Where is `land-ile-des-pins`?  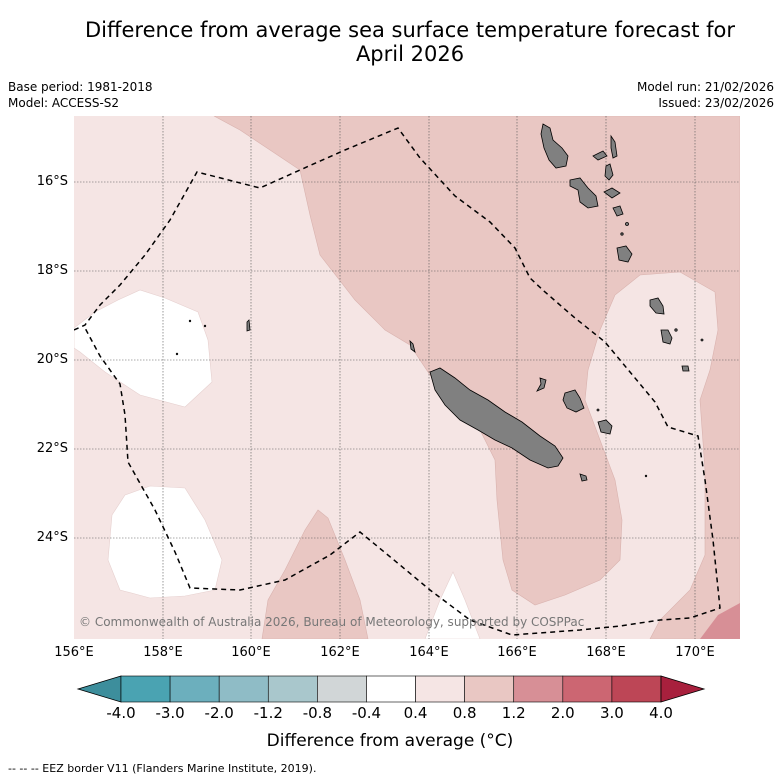 land-ile-des-pins is located at coordinates (583, 477).